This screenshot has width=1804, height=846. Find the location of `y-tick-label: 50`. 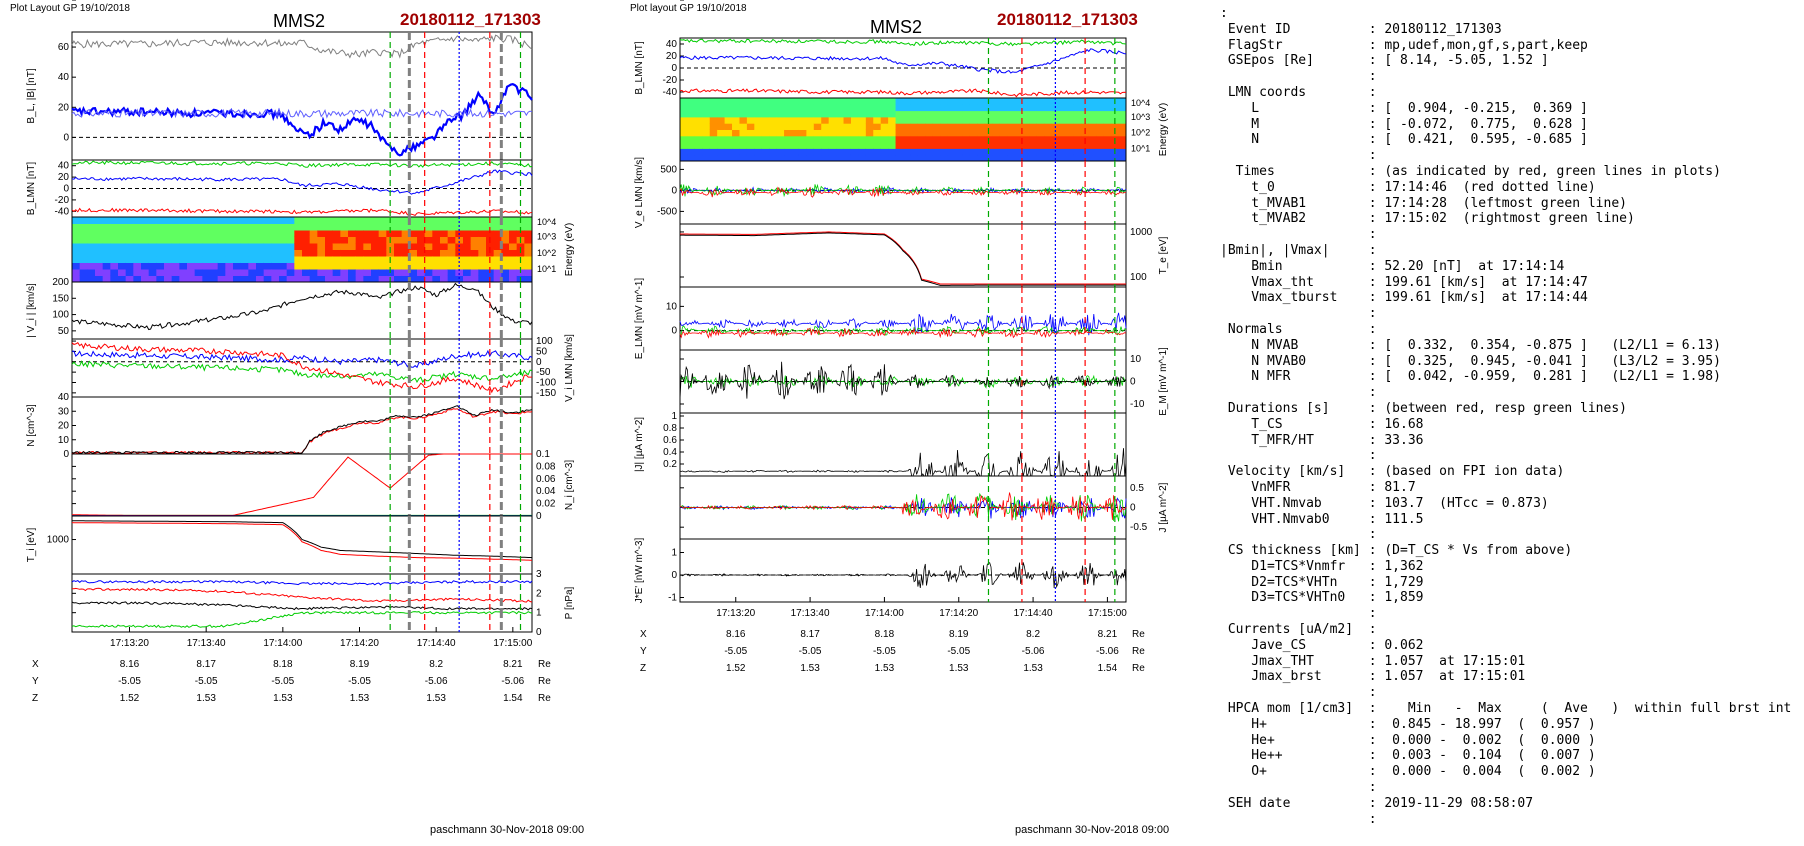

y-tick-label: 50 is located at coordinates (64, 331).